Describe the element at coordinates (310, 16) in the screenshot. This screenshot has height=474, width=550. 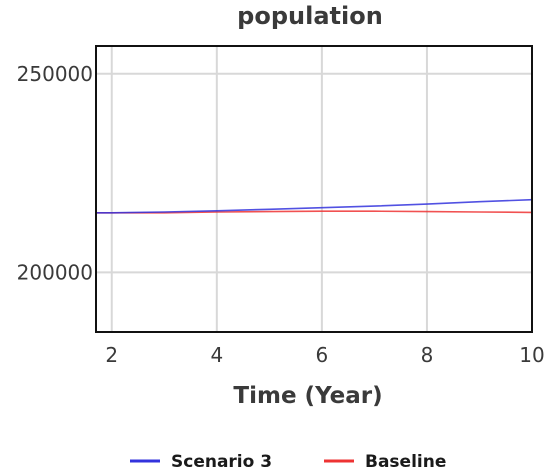
I see `chart-title: population` at that location.